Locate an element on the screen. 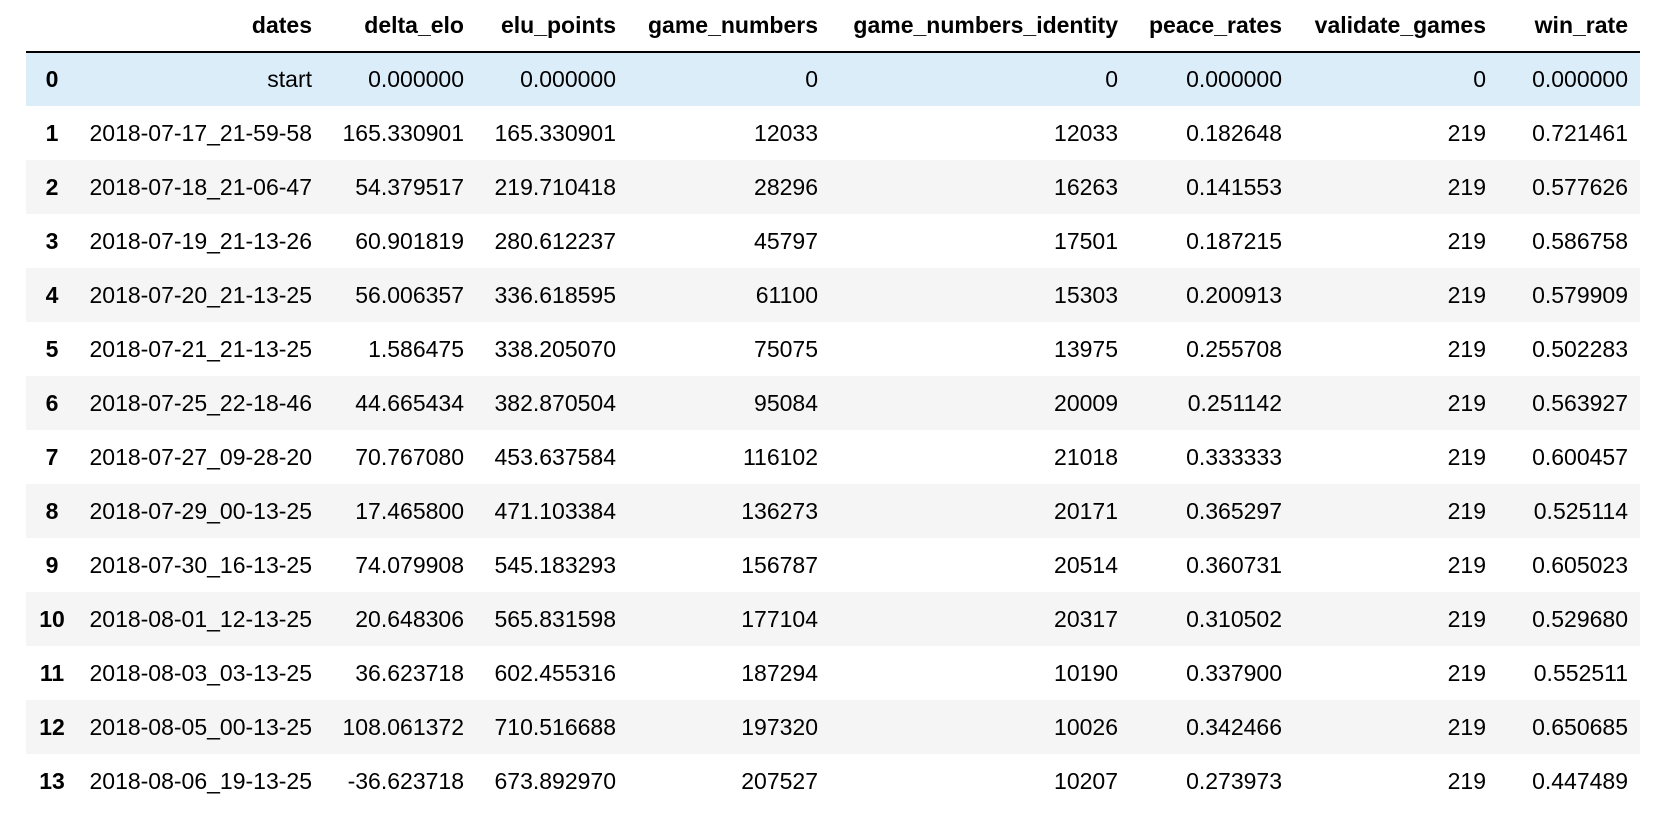  cell-game-numbers-identity: 10190 is located at coordinates (1086, 672).